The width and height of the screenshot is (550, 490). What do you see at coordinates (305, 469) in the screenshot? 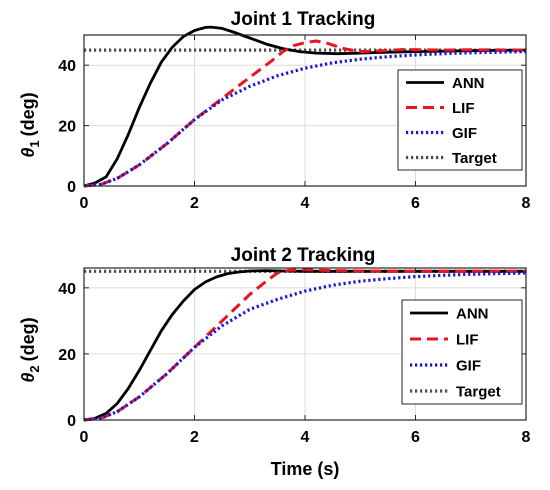
I see `x-axis-label: Time (s)` at bounding box center [305, 469].